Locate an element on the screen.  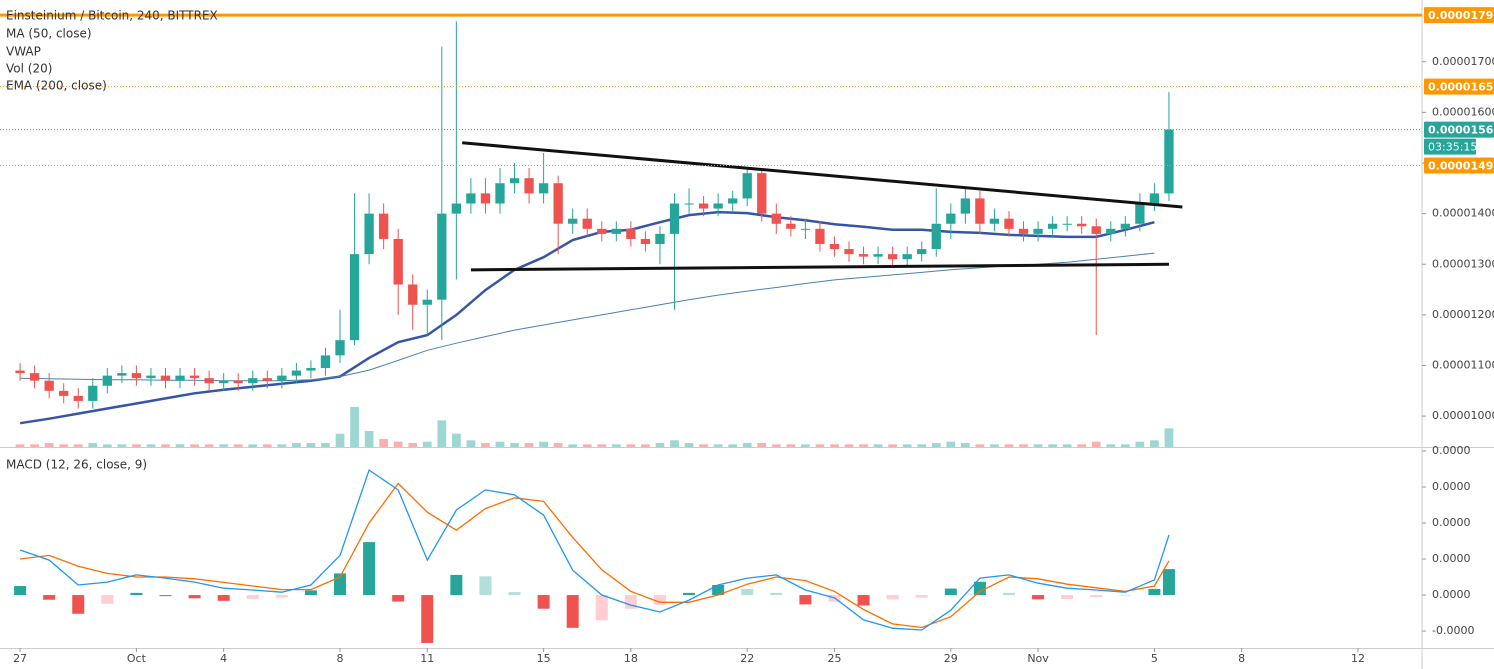
indicator-label: VWAP is located at coordinates (23, 52).